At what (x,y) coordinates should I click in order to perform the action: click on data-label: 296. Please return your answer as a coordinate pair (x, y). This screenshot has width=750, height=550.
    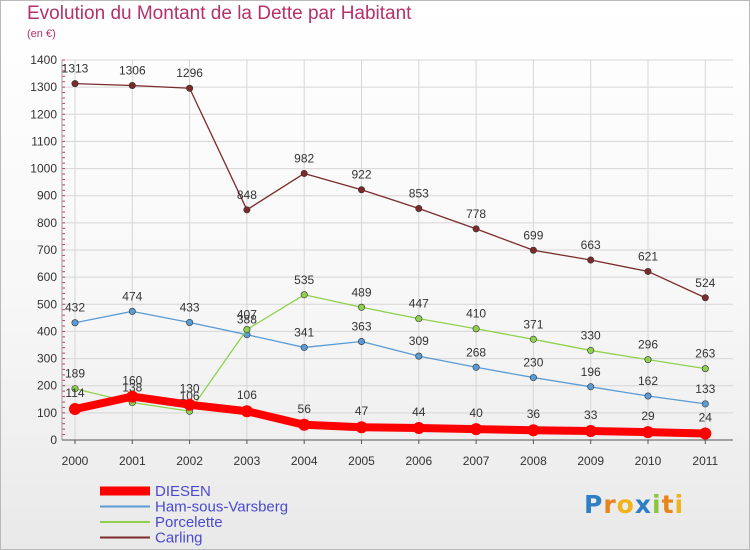
    Looking at the image, I should click on (648, 345).